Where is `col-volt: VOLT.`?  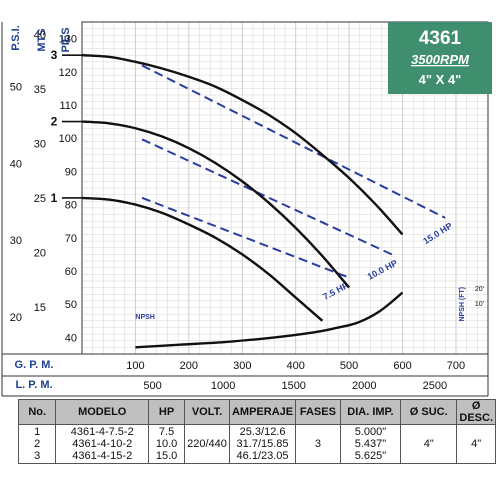 col-volt: VOLT. is located at coordinates (207, 412).